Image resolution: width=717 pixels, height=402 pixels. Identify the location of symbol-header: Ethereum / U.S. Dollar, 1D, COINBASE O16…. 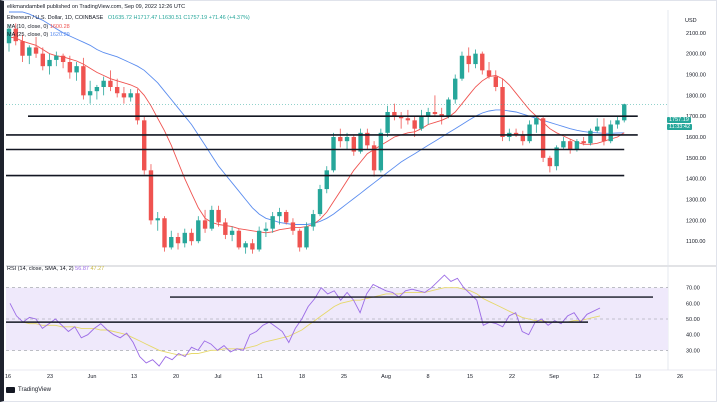
(128, 18).